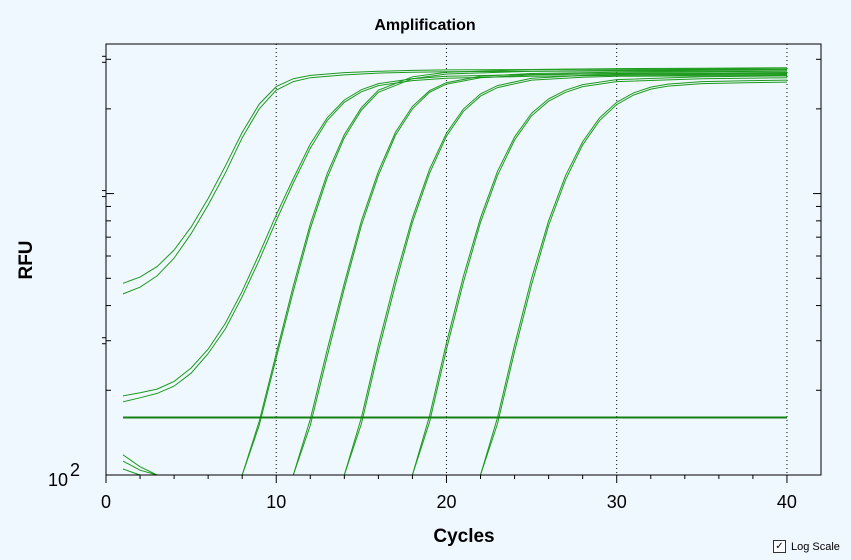 This screenshot has height=560, width=851. I want to click on y-axis-min-label: 10 2, so click(64, 475).